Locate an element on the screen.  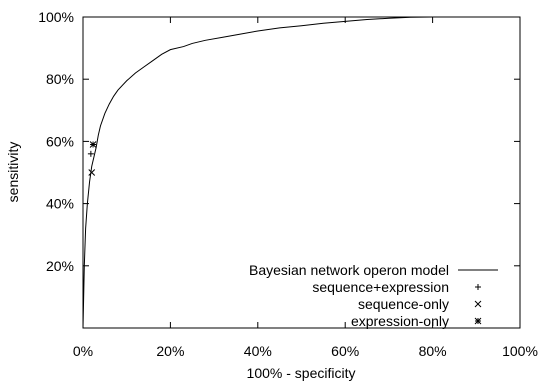
y-tick-label: 40% is located at coordinates (60, 204).